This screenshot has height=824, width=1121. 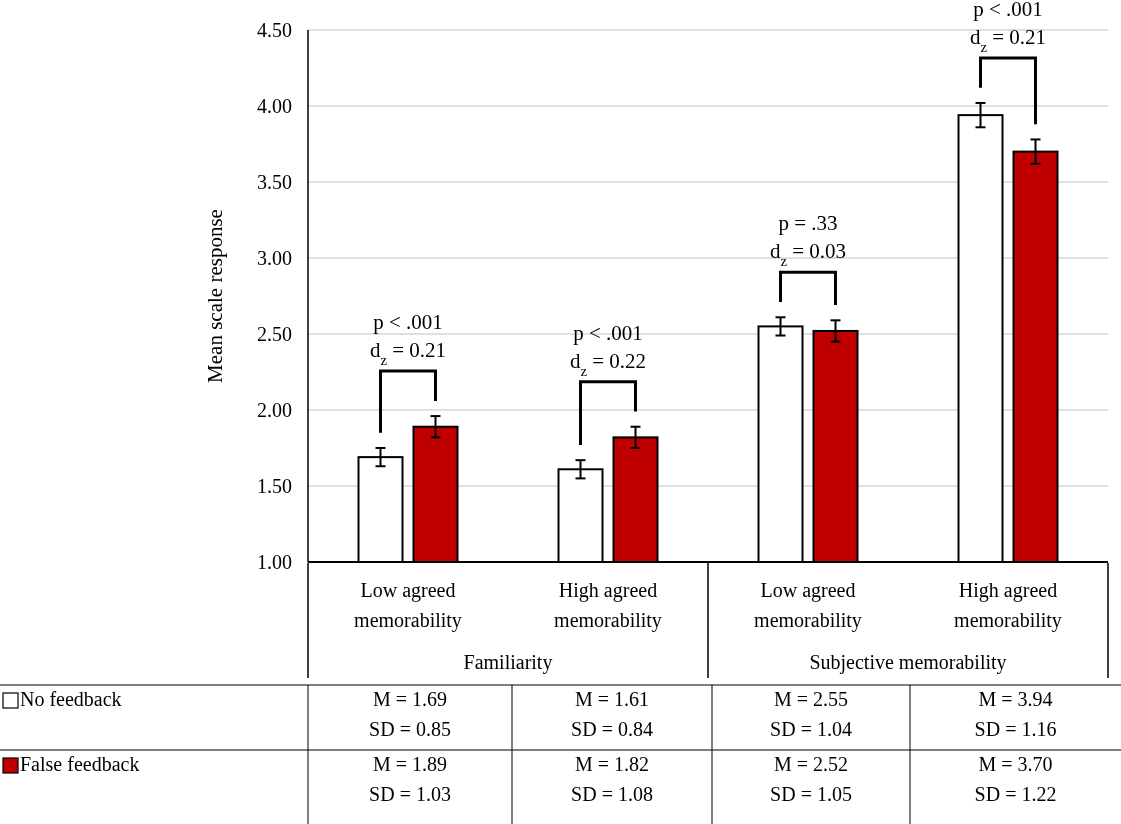 What do you see at coordinates (612, 779) in the screenshot?
I see `data-label: M = 1.82 SD = 1.08` at bounding box center [612, 779].